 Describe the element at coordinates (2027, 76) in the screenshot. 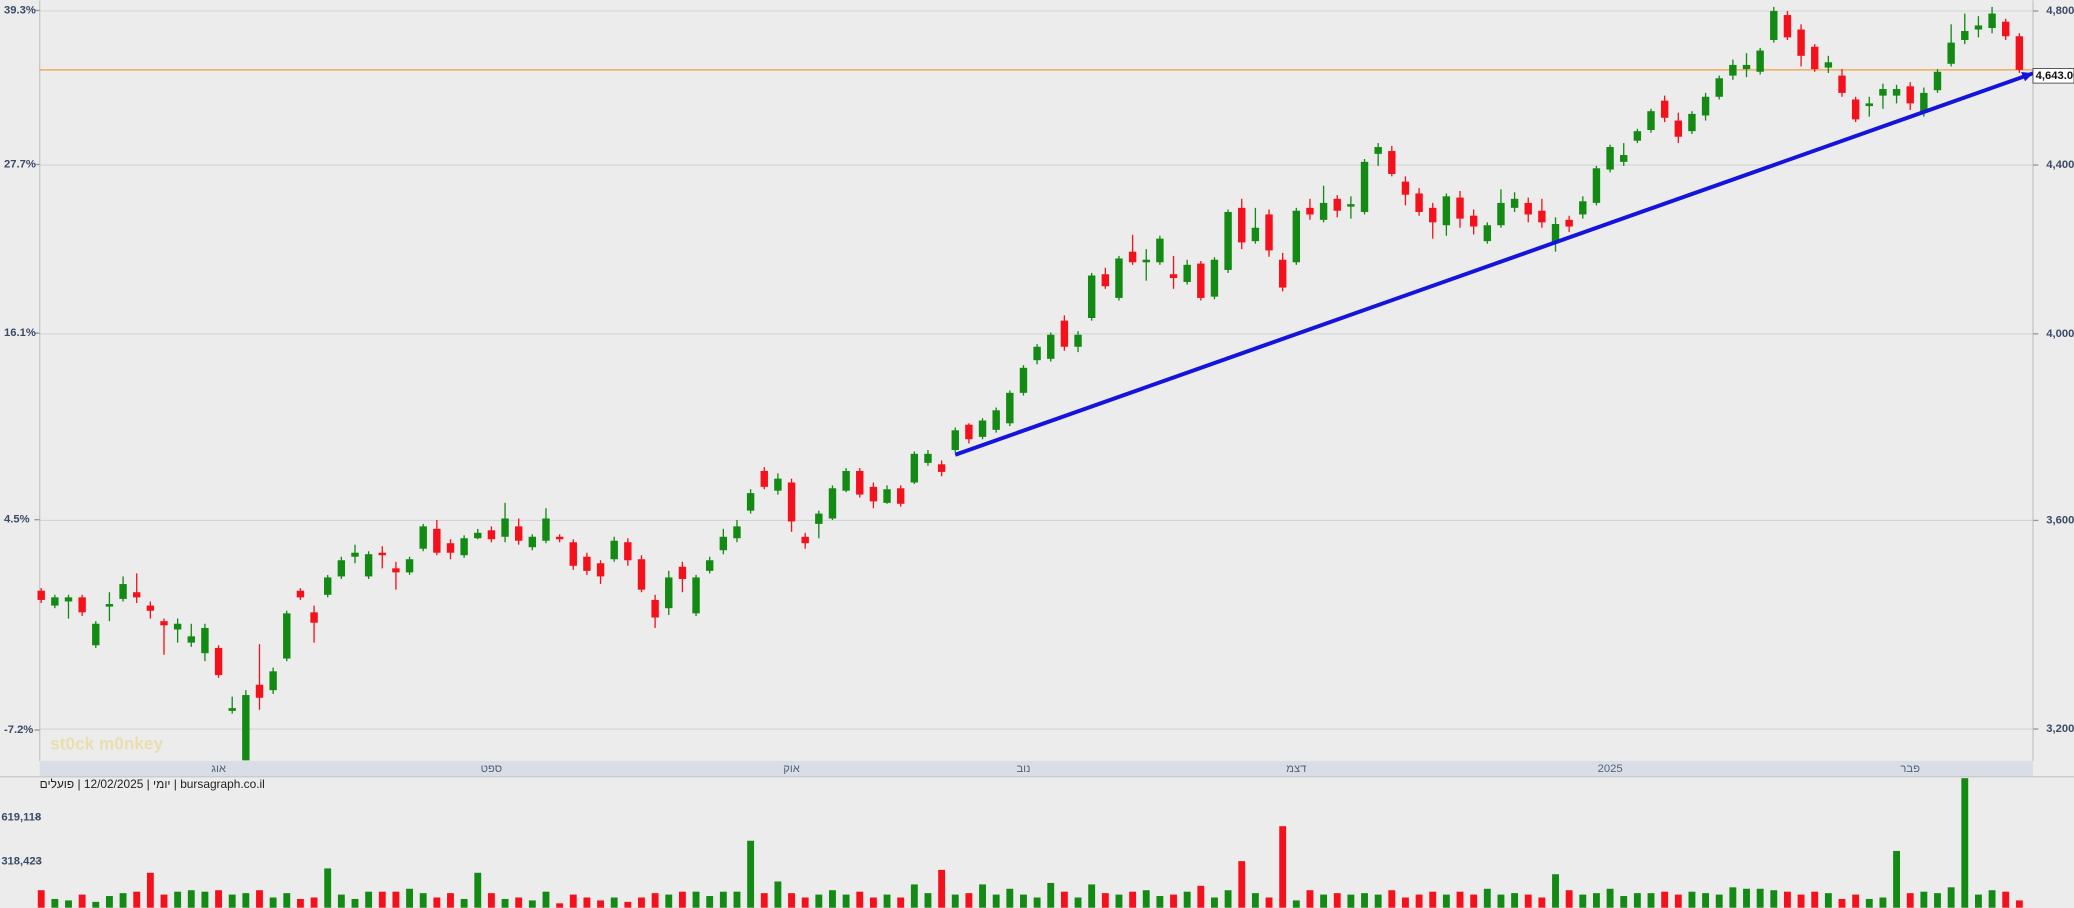

I see `trendline-arrow` at that location.